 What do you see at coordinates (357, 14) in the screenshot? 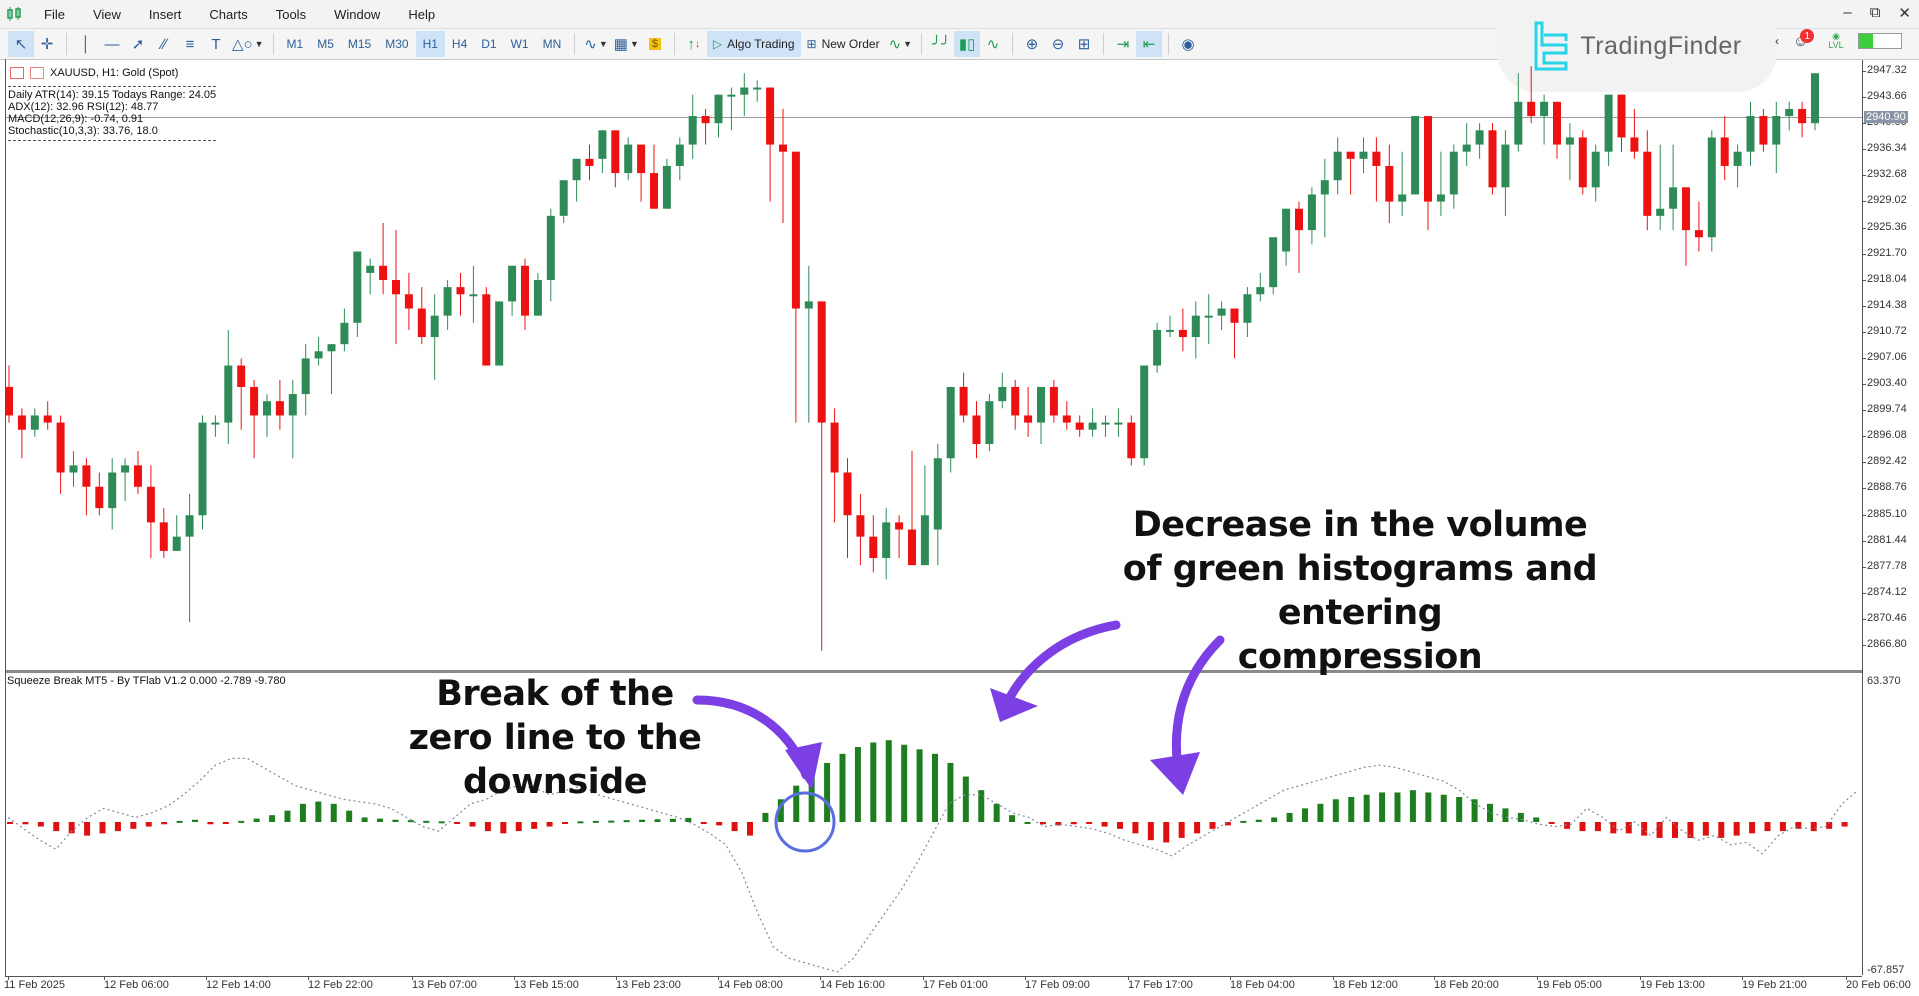
I see `menu-window: Window` at bounding box center [357, 14].